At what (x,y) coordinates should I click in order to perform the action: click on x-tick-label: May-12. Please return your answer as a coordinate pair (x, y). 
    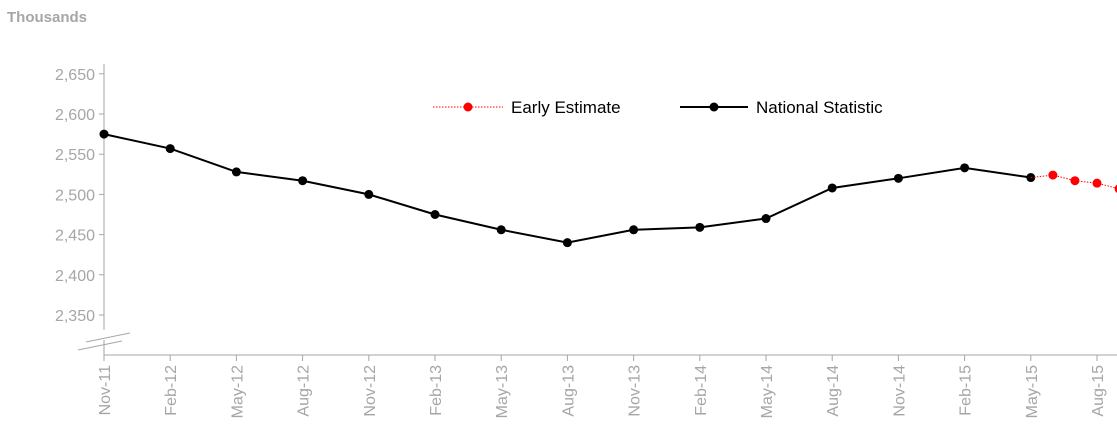
    Looking at the image, I should click on (237, 391).